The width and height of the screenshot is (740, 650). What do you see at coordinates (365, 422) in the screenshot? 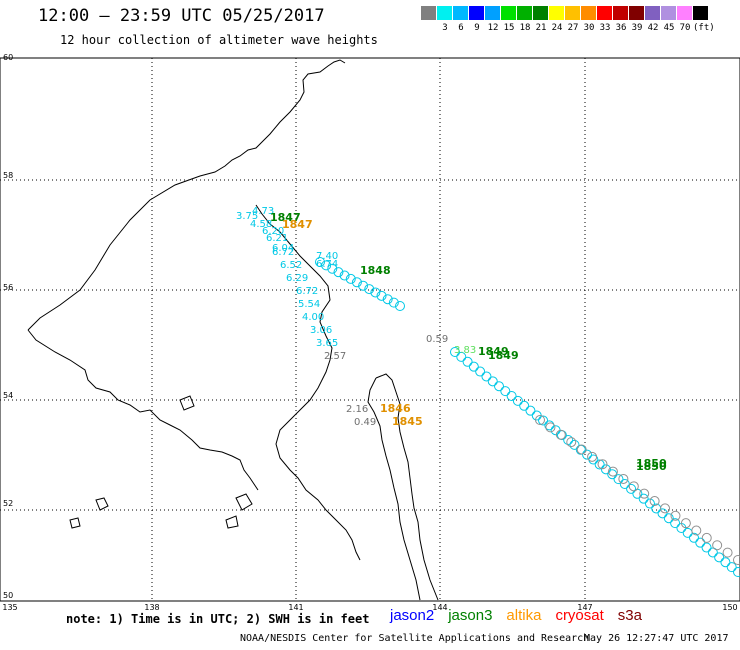
I see `wave-height-label: 0.49` at bounding box center [365, 422].